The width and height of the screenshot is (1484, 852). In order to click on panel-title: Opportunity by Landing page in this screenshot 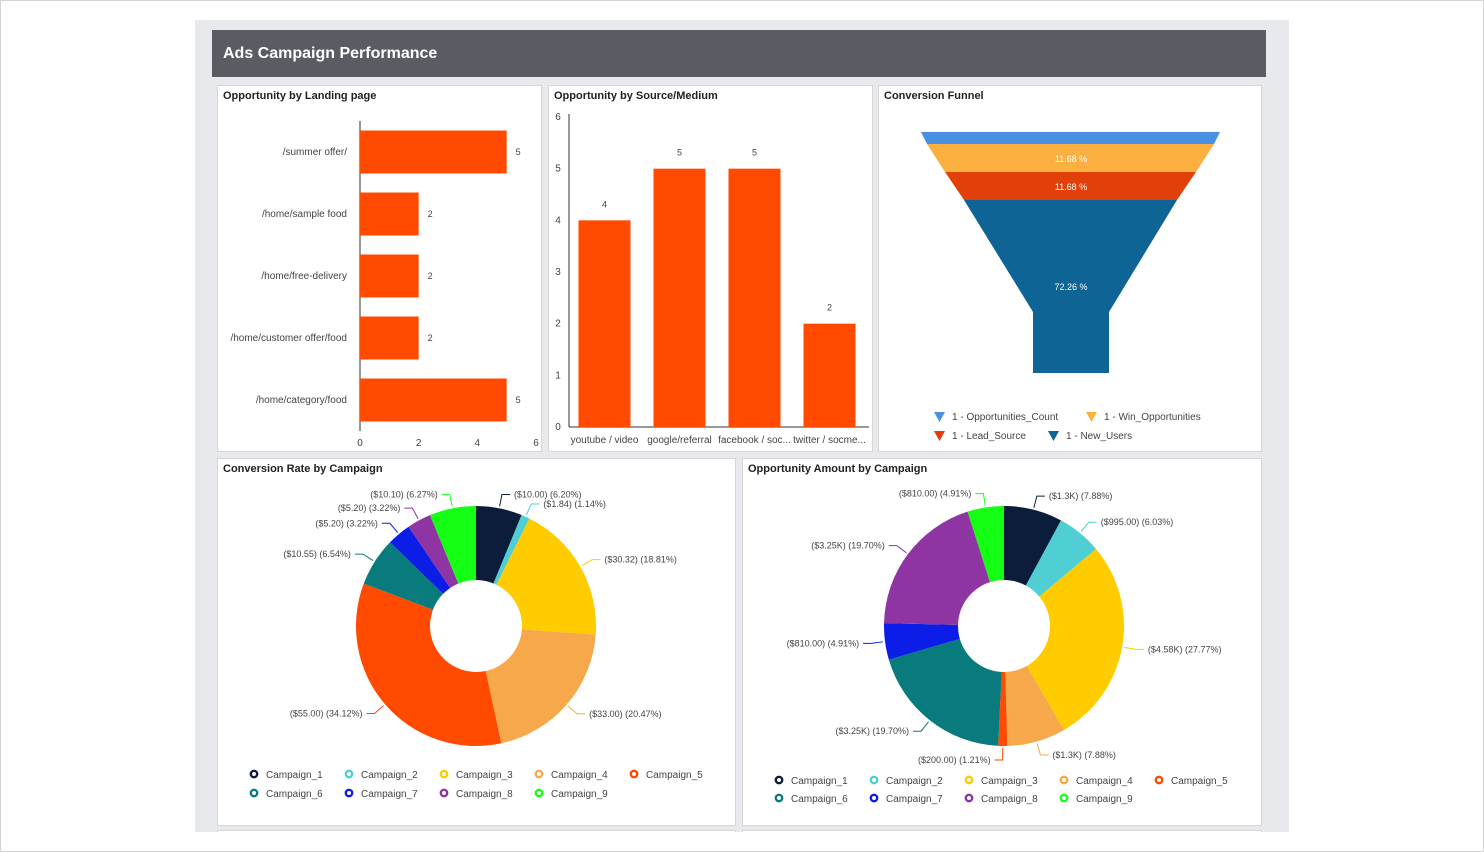, I will do `click(300, 96)`.